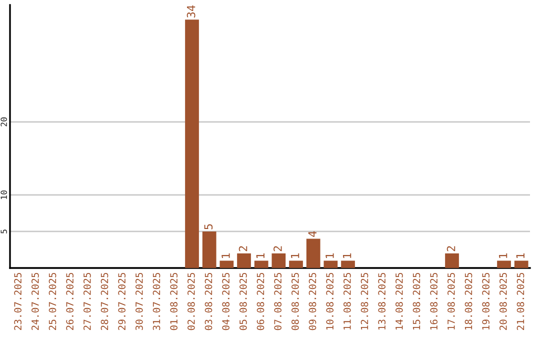 This screenshot has width=540, height=340. Describe the element at coordinates (468, 301) in the screenshot. I see `x-tick-label: 18.08.2025` at that location.